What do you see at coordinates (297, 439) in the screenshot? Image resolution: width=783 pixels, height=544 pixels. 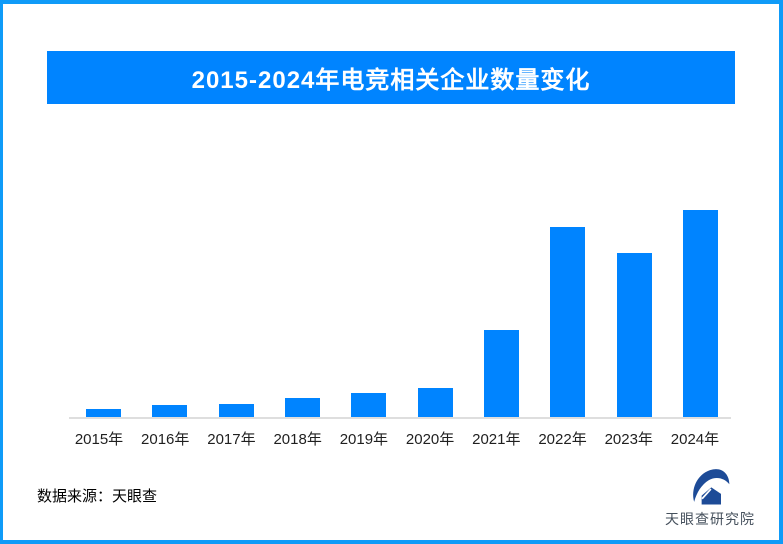 I see `x-axis-label-2018年: 2018年` at bounding box center [297, 439].